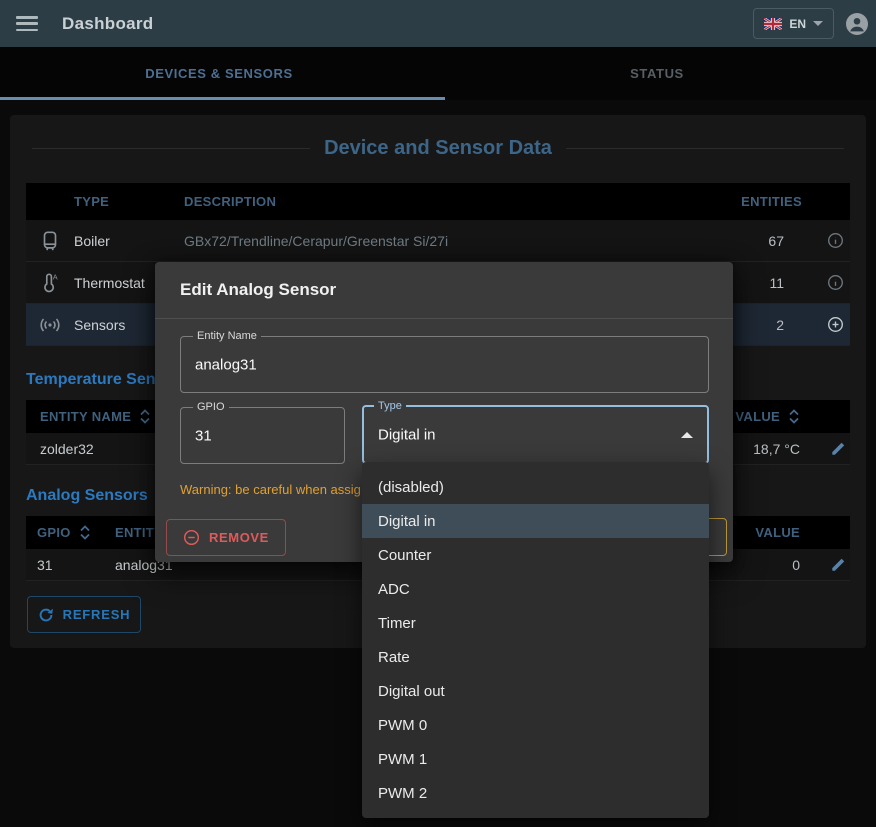 The width and height of the screenshot is (876, 827). Describe the element at coordinates (403, 759) in the screenshot. I see `dropdown-option: PWM 1` at that location.